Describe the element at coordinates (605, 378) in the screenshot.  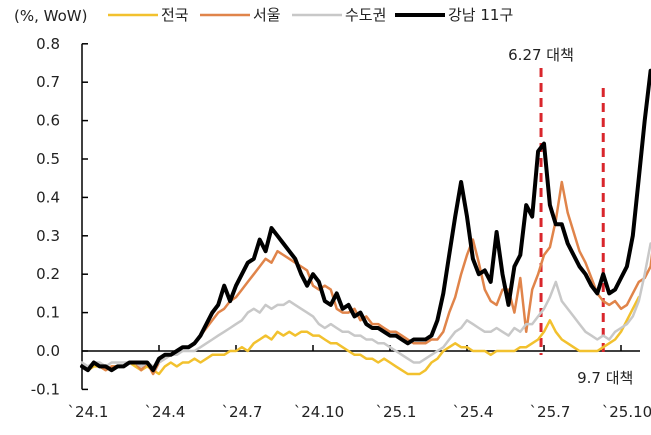
I see `policy-marker-label: 9.7 대책` at that location.